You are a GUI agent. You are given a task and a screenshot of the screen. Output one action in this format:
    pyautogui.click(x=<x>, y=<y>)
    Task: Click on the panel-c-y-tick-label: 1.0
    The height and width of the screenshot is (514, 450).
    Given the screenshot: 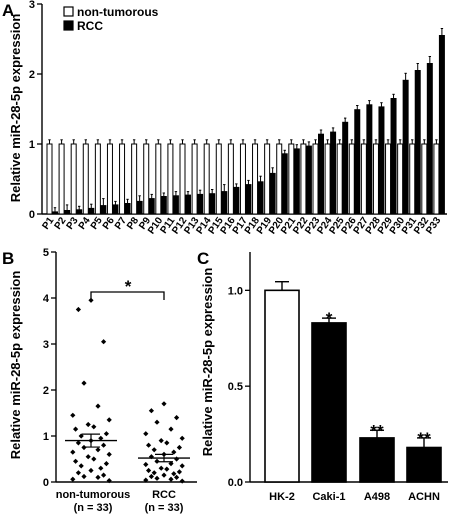 What is the action you would take?
    pyautogui.click(x=235, y=291)
    